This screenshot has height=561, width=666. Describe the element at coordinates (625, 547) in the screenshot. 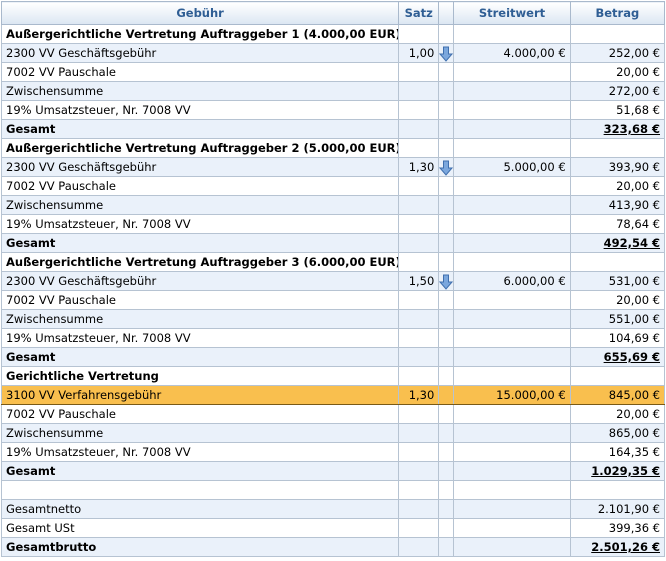

I see `amount-text: 2.501,26 €` at that location.